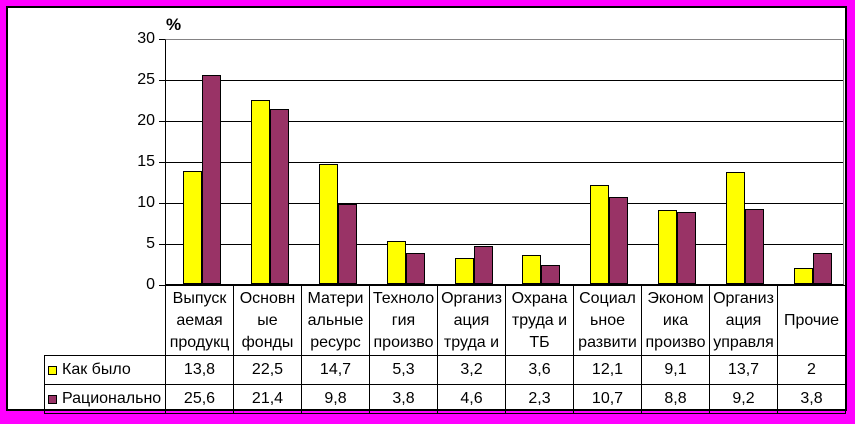 The image size is (855, 424). What do you see at coordinates (743, 320) in the screenshot?
I see `category-label-8: Организ ация управля` at bounding box center [743, 320].